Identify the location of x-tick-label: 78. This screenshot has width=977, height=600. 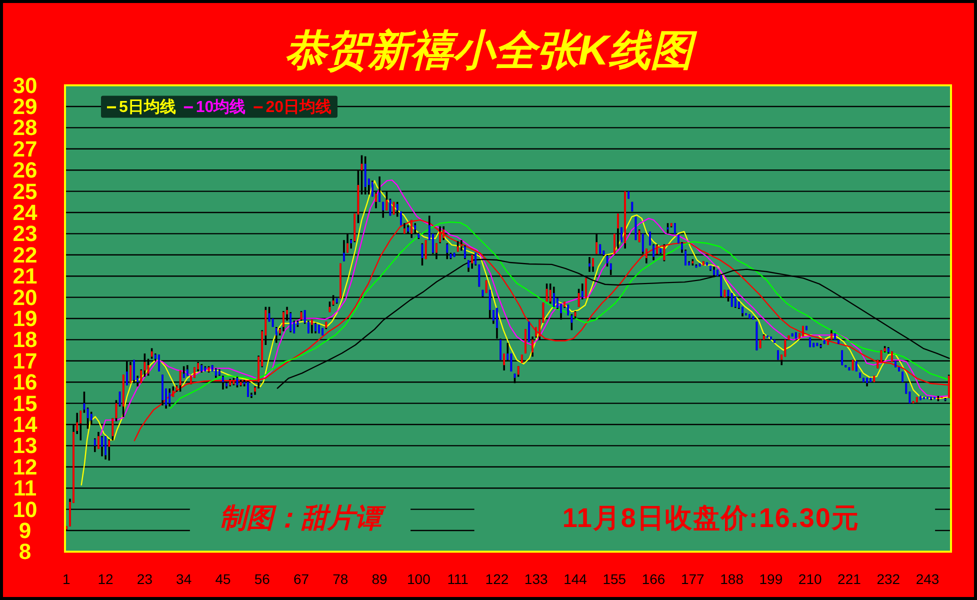
(340, 579).